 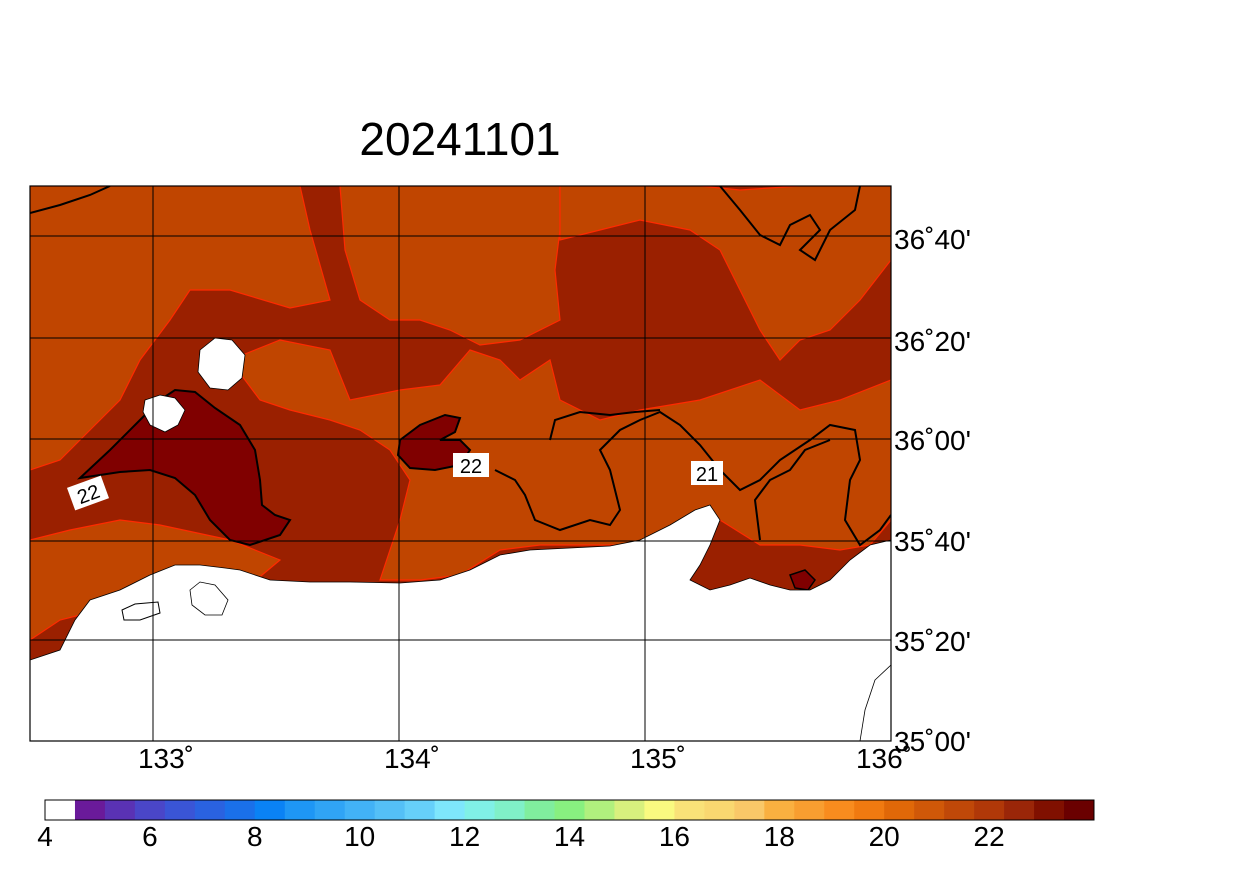 I want to click on colorbar-tick-label: 20, so click(x=884, y=836).